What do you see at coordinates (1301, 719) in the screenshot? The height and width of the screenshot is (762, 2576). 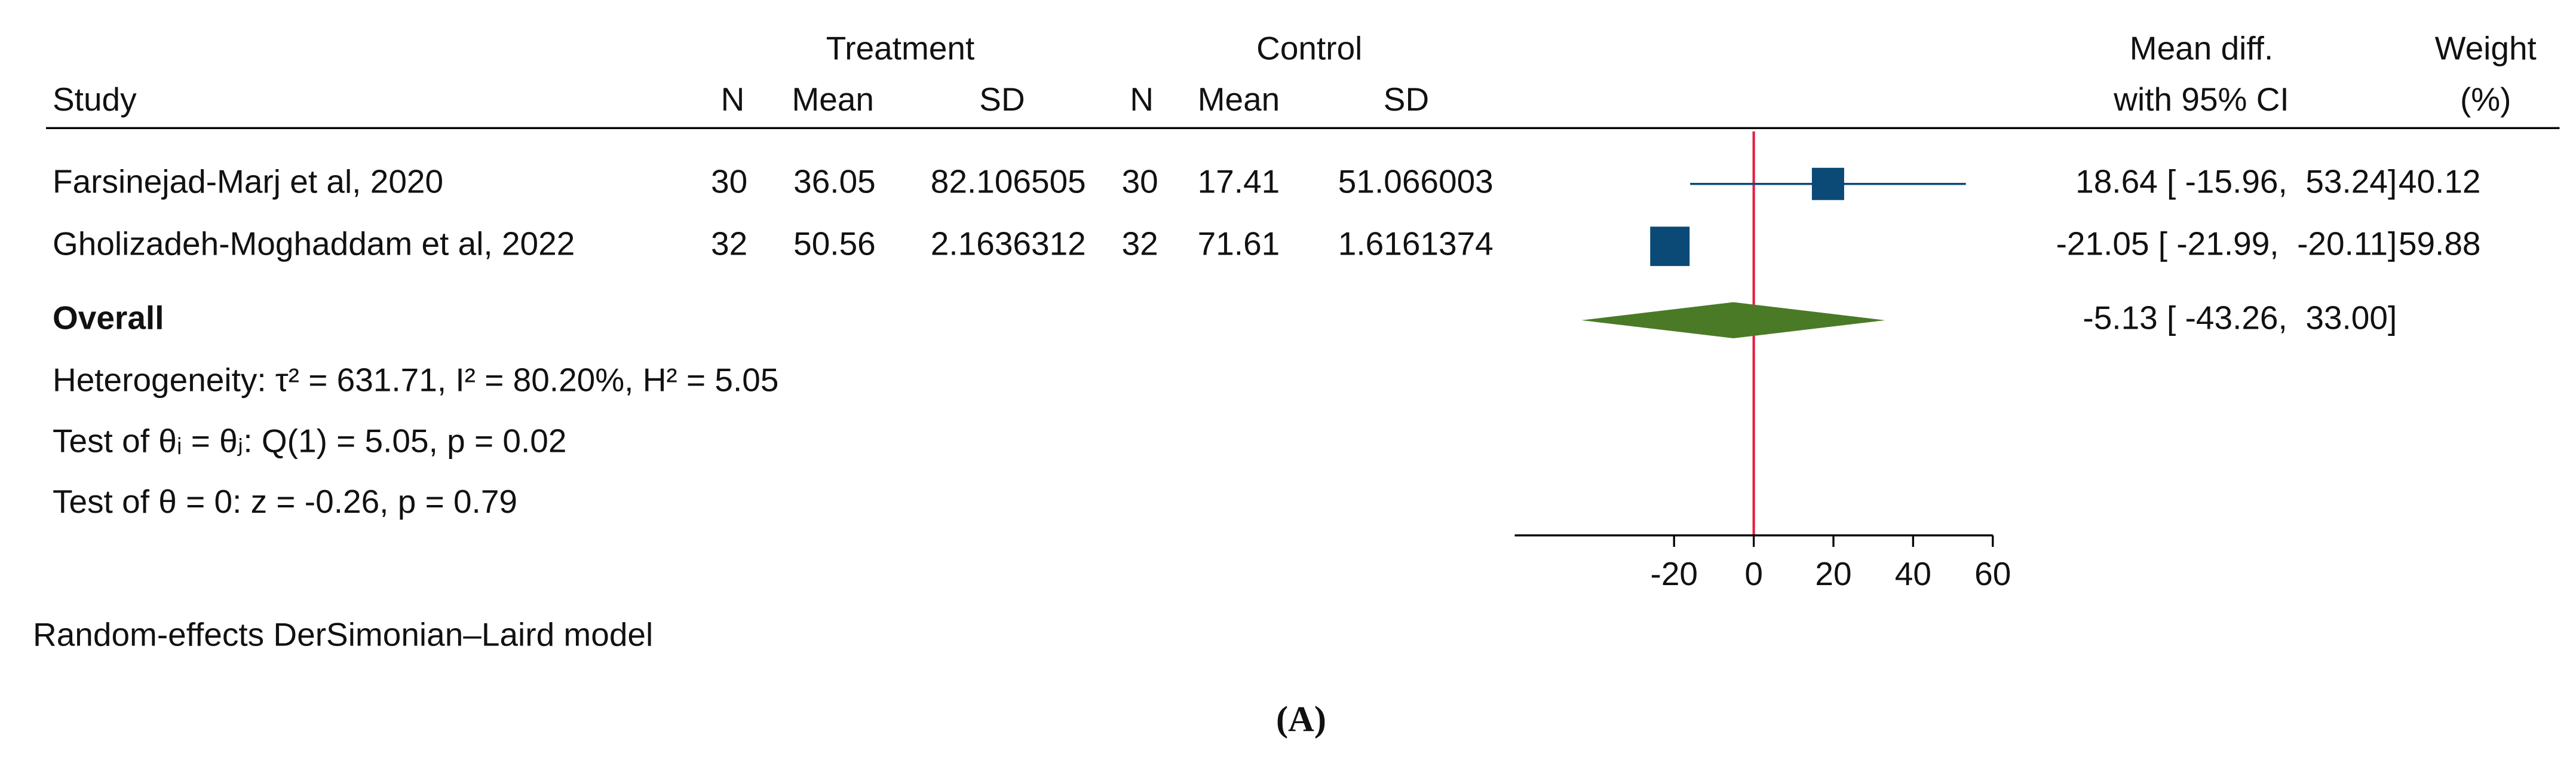 I see `panel-label: (A)` at bounding box center [1301, 719].